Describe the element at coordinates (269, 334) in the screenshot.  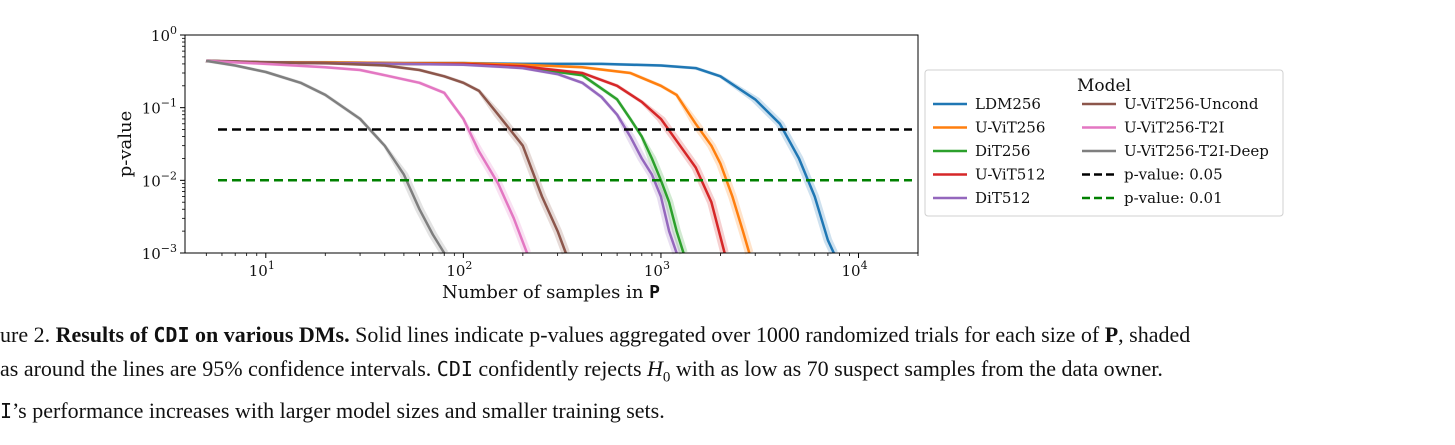
I see `caption-bold-b: on various DMs.` at that location.